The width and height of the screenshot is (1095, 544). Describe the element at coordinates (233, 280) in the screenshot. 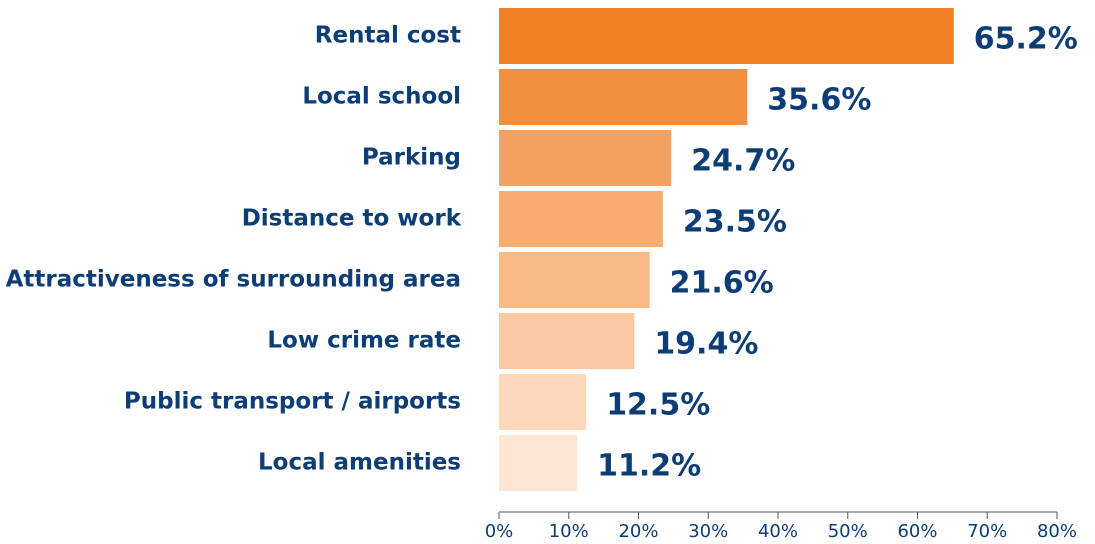

I see `category-label: Attractiveness of surrounding area` at that location.